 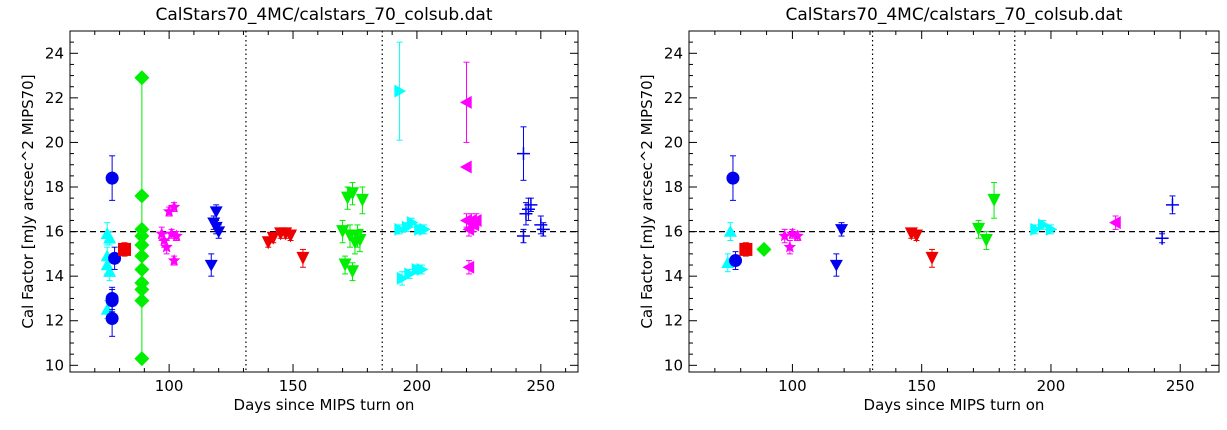 What do you see at coordinates (142, 218) in the screenshot?
I see `series-diamond` at bounding box center [142, 218].